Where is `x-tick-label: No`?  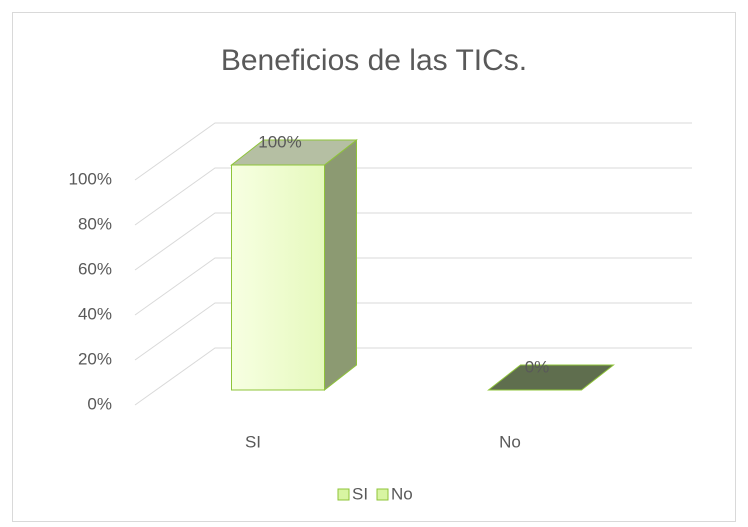 x-tick-label: No is located at coordinates (510, 441).